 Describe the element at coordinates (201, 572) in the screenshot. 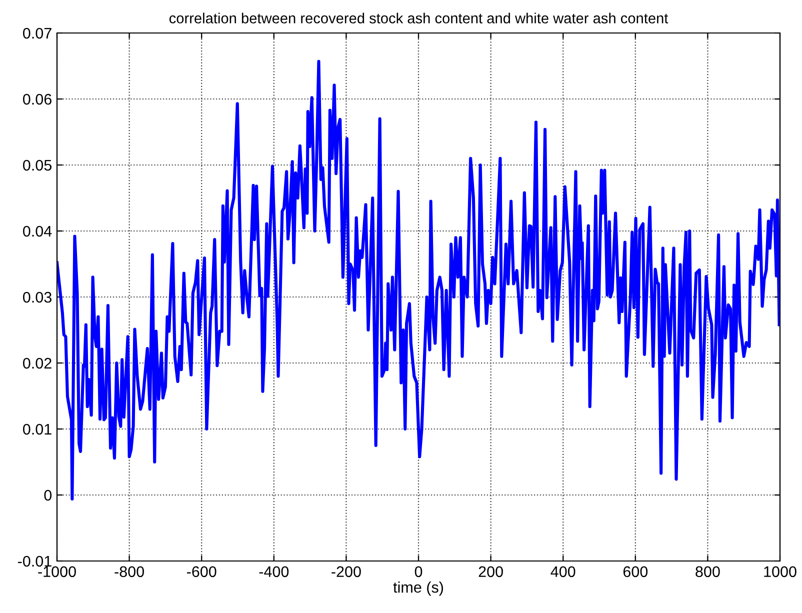

I see `x-tick-label: -600` at that location.